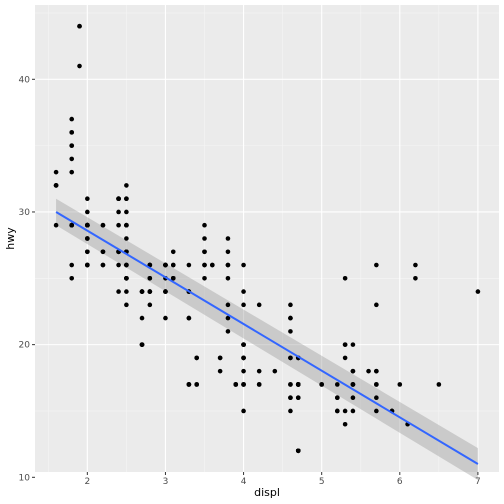 The height and width of the screenshot is (504, 504). I want to click on y-tick-label: 30, so click(25, 213).